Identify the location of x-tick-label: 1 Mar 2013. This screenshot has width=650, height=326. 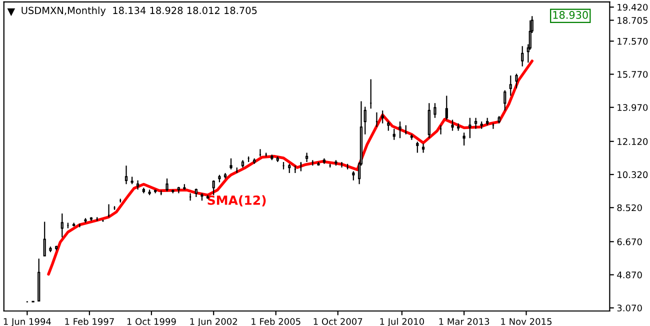
(464, 321).